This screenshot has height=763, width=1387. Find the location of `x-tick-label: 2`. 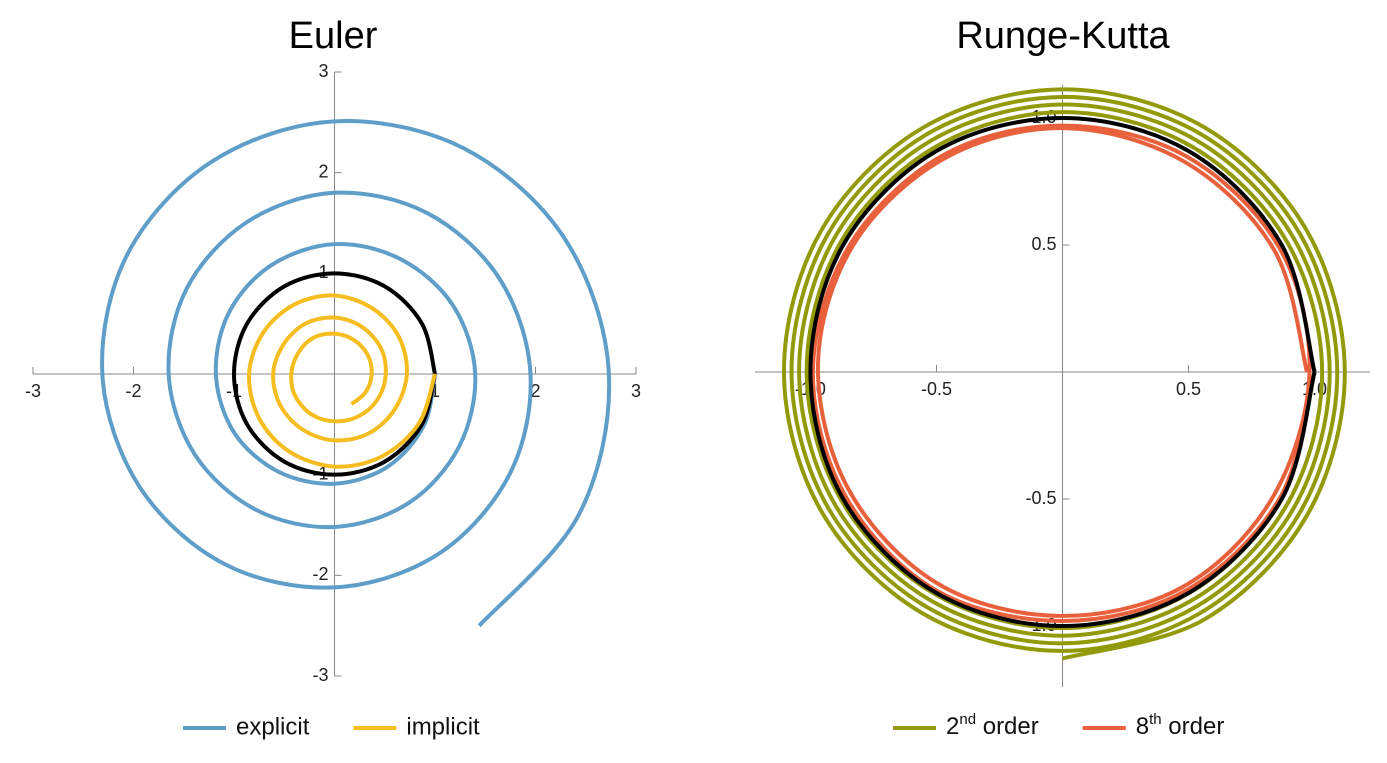

x-tick-label: 2 is located at coordinates (535, 391).